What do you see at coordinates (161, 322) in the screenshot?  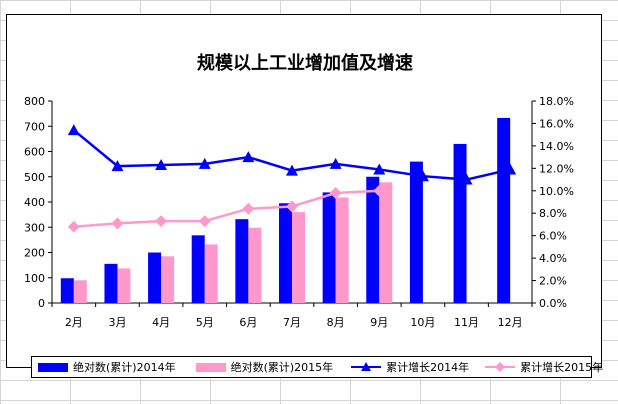 I see `x-tick-label: 4月` at bounding box center [161, 322].